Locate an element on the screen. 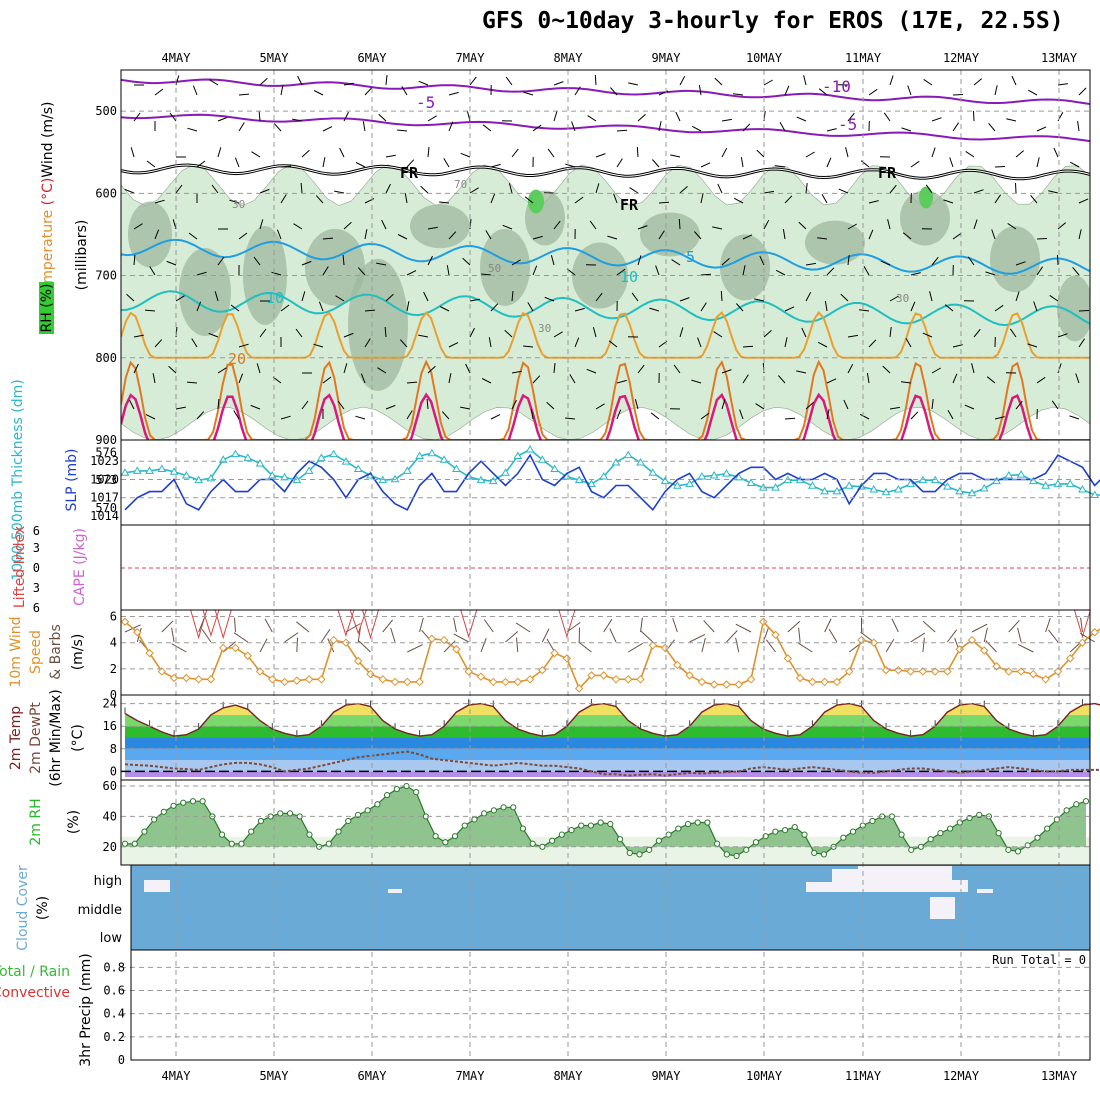 This screenshot has height=1100, width=1100. cloud-clear-patch is located at coordinates (819, 887).